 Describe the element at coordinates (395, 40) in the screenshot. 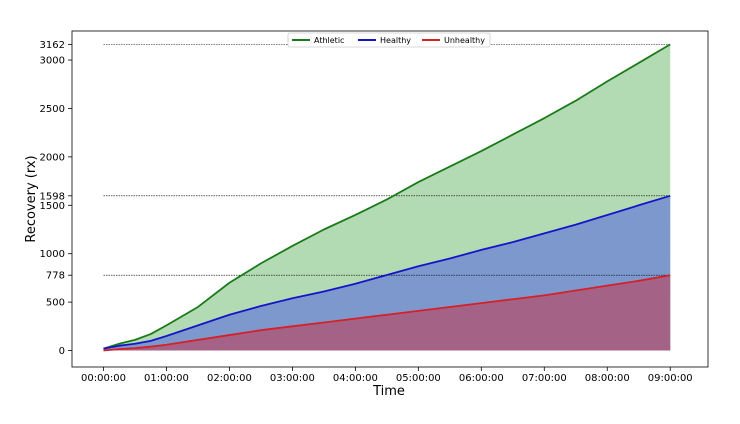

I see `legend-label-healthy: Healthy` at that location.